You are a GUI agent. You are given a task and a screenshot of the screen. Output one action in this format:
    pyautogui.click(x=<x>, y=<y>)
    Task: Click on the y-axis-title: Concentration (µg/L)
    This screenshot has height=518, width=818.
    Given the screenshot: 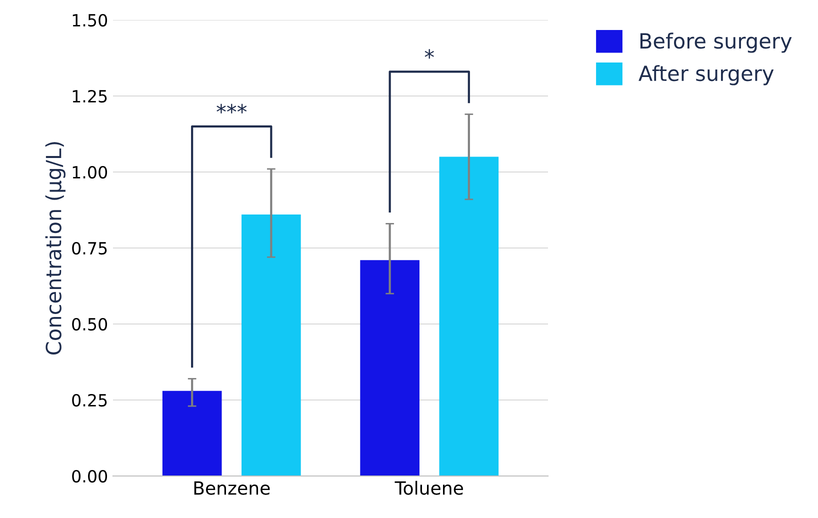 What is the action you would take?
    pyautogui.click(x=55, y=248)
    